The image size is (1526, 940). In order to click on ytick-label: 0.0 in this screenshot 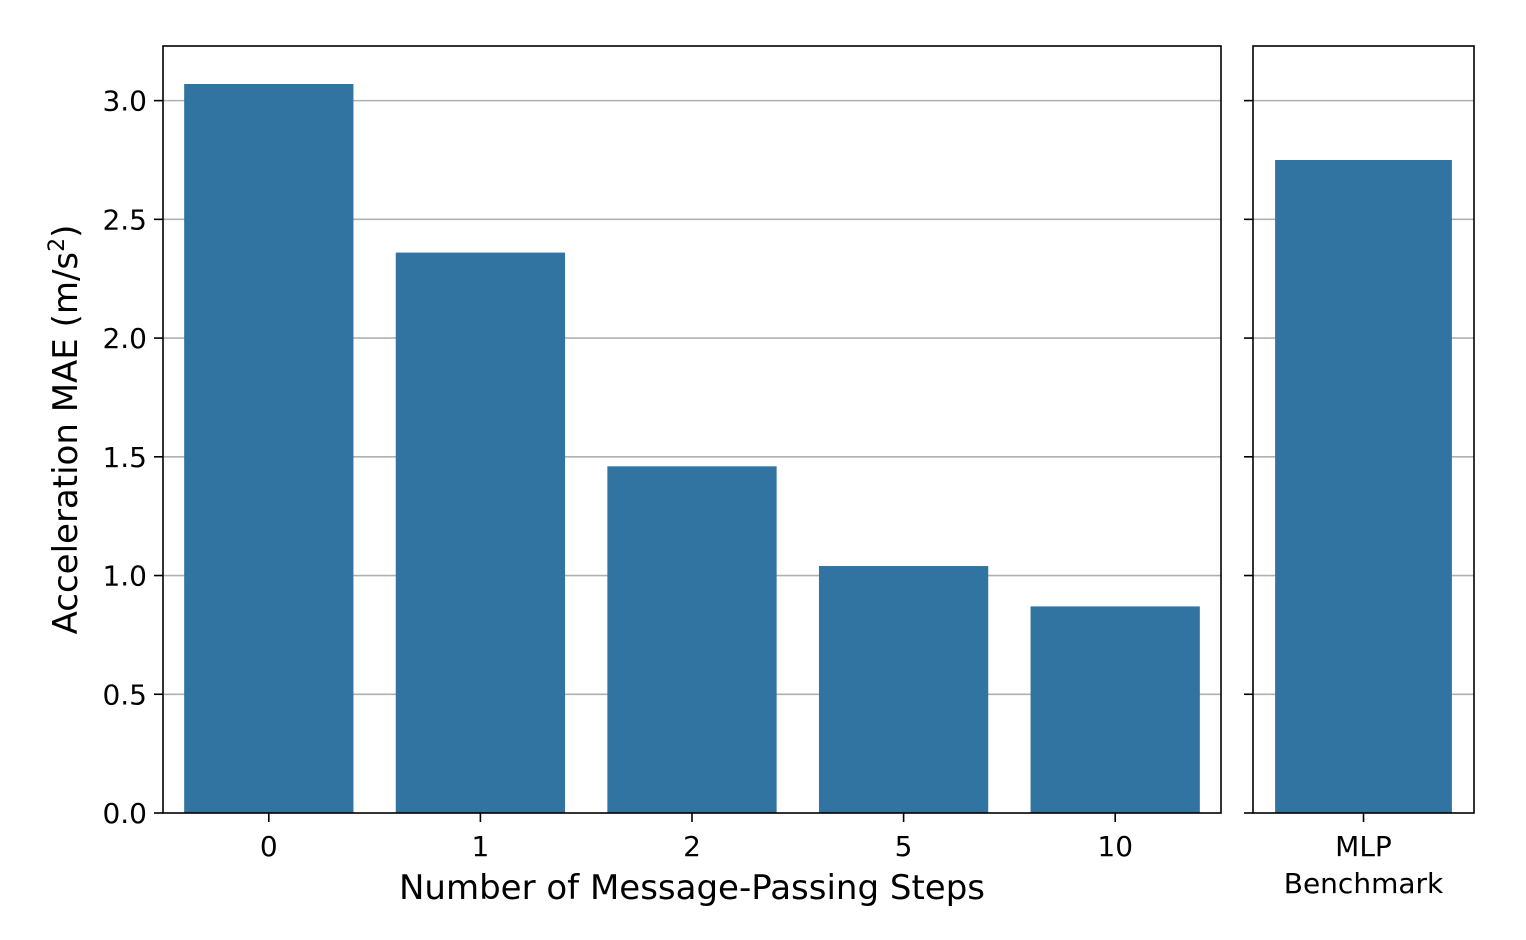, I will do `click(124, 813)`.